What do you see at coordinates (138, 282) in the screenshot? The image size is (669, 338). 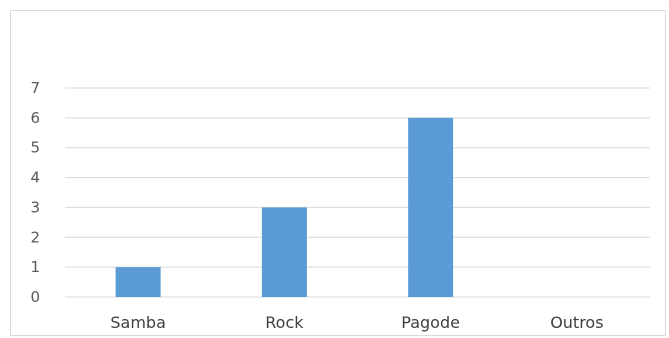 I see `bar-samba` at bounding box center [138, 282].